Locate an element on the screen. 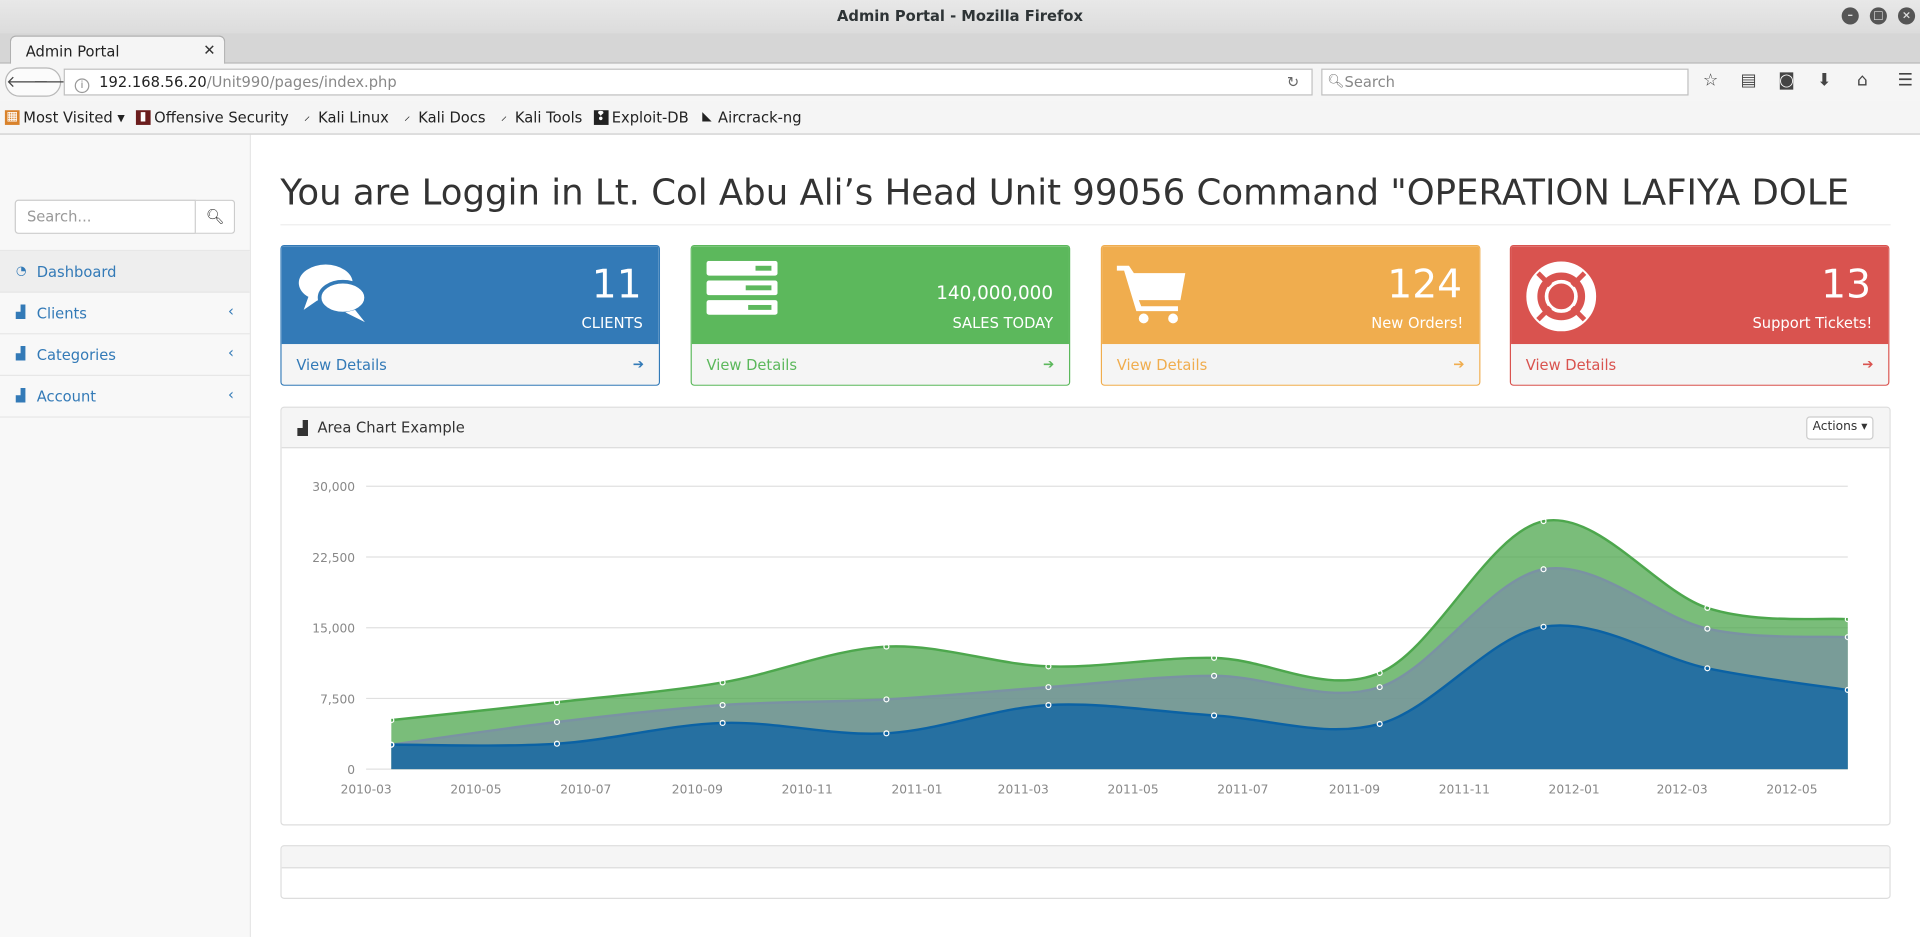  menu-icon: ☰ is located at coordinates (1905, 81).